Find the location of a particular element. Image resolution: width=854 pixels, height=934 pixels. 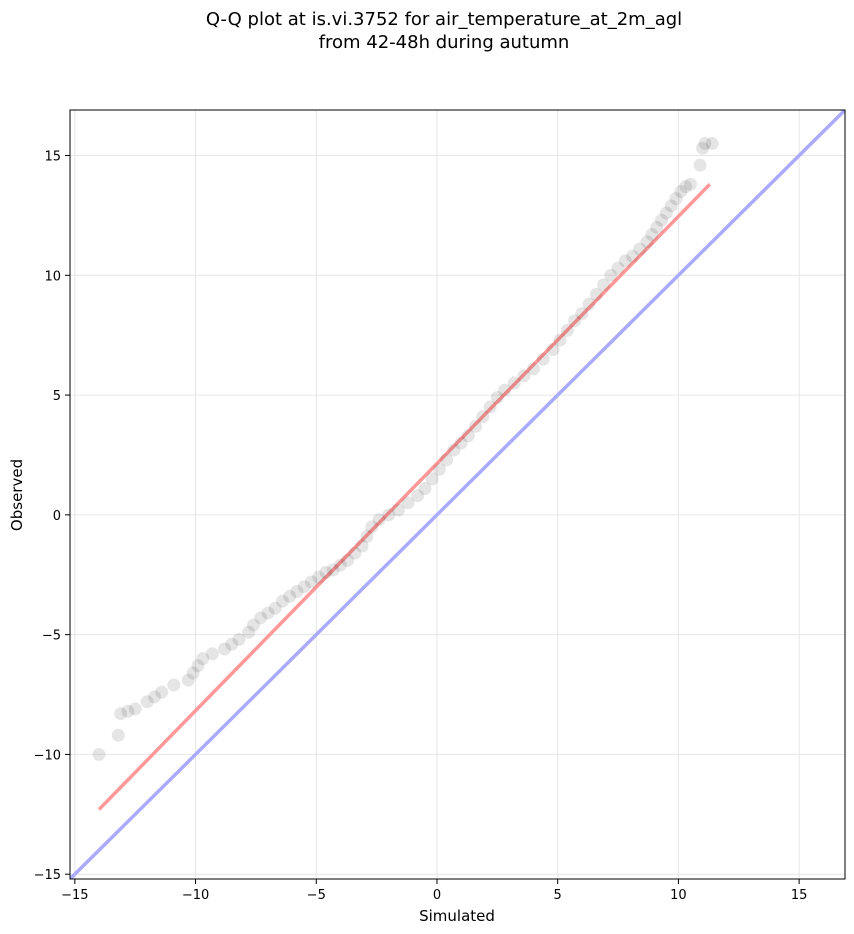

y-axis-ticks: −15 −10 −5 0 5 10 15 is located at coordinates (52, 516).